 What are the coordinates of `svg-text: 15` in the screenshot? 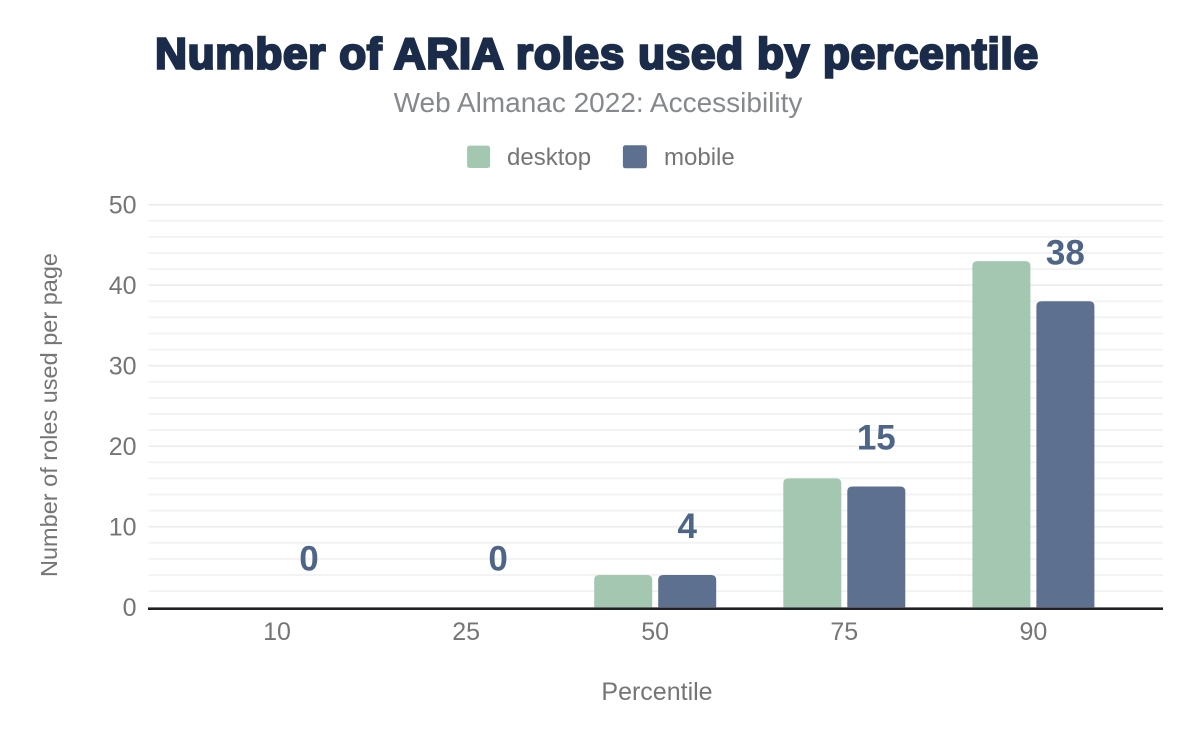 It's located at (876, 438).